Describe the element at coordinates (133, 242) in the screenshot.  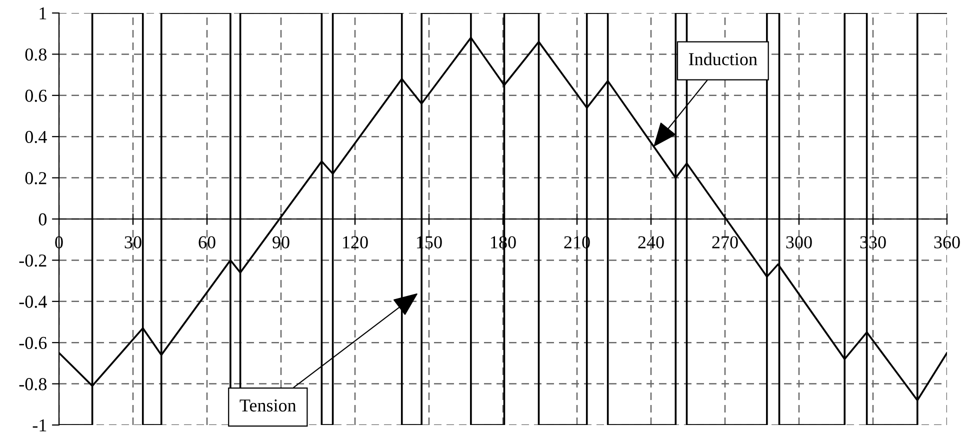
I see `x-tick-label: 30` at that location.